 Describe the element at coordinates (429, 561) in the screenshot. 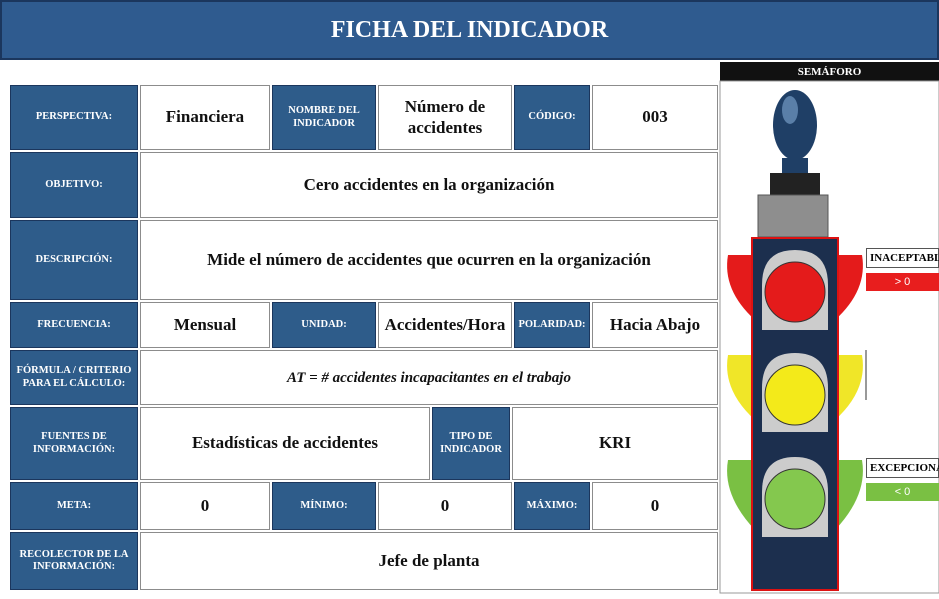

I see `field-value: Jefe de planta` at that location.